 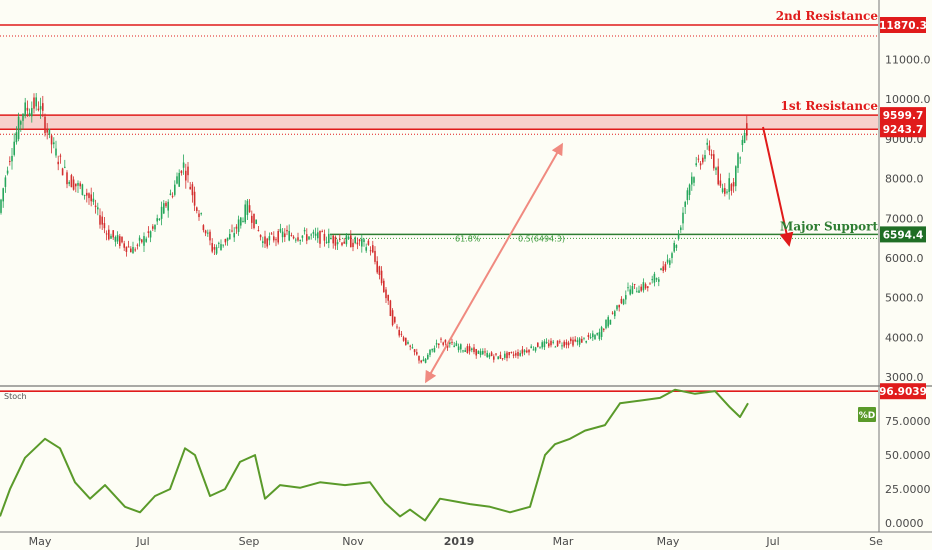 I want to click on stoch-tag: 96.9039, so click(x=903, y=392).